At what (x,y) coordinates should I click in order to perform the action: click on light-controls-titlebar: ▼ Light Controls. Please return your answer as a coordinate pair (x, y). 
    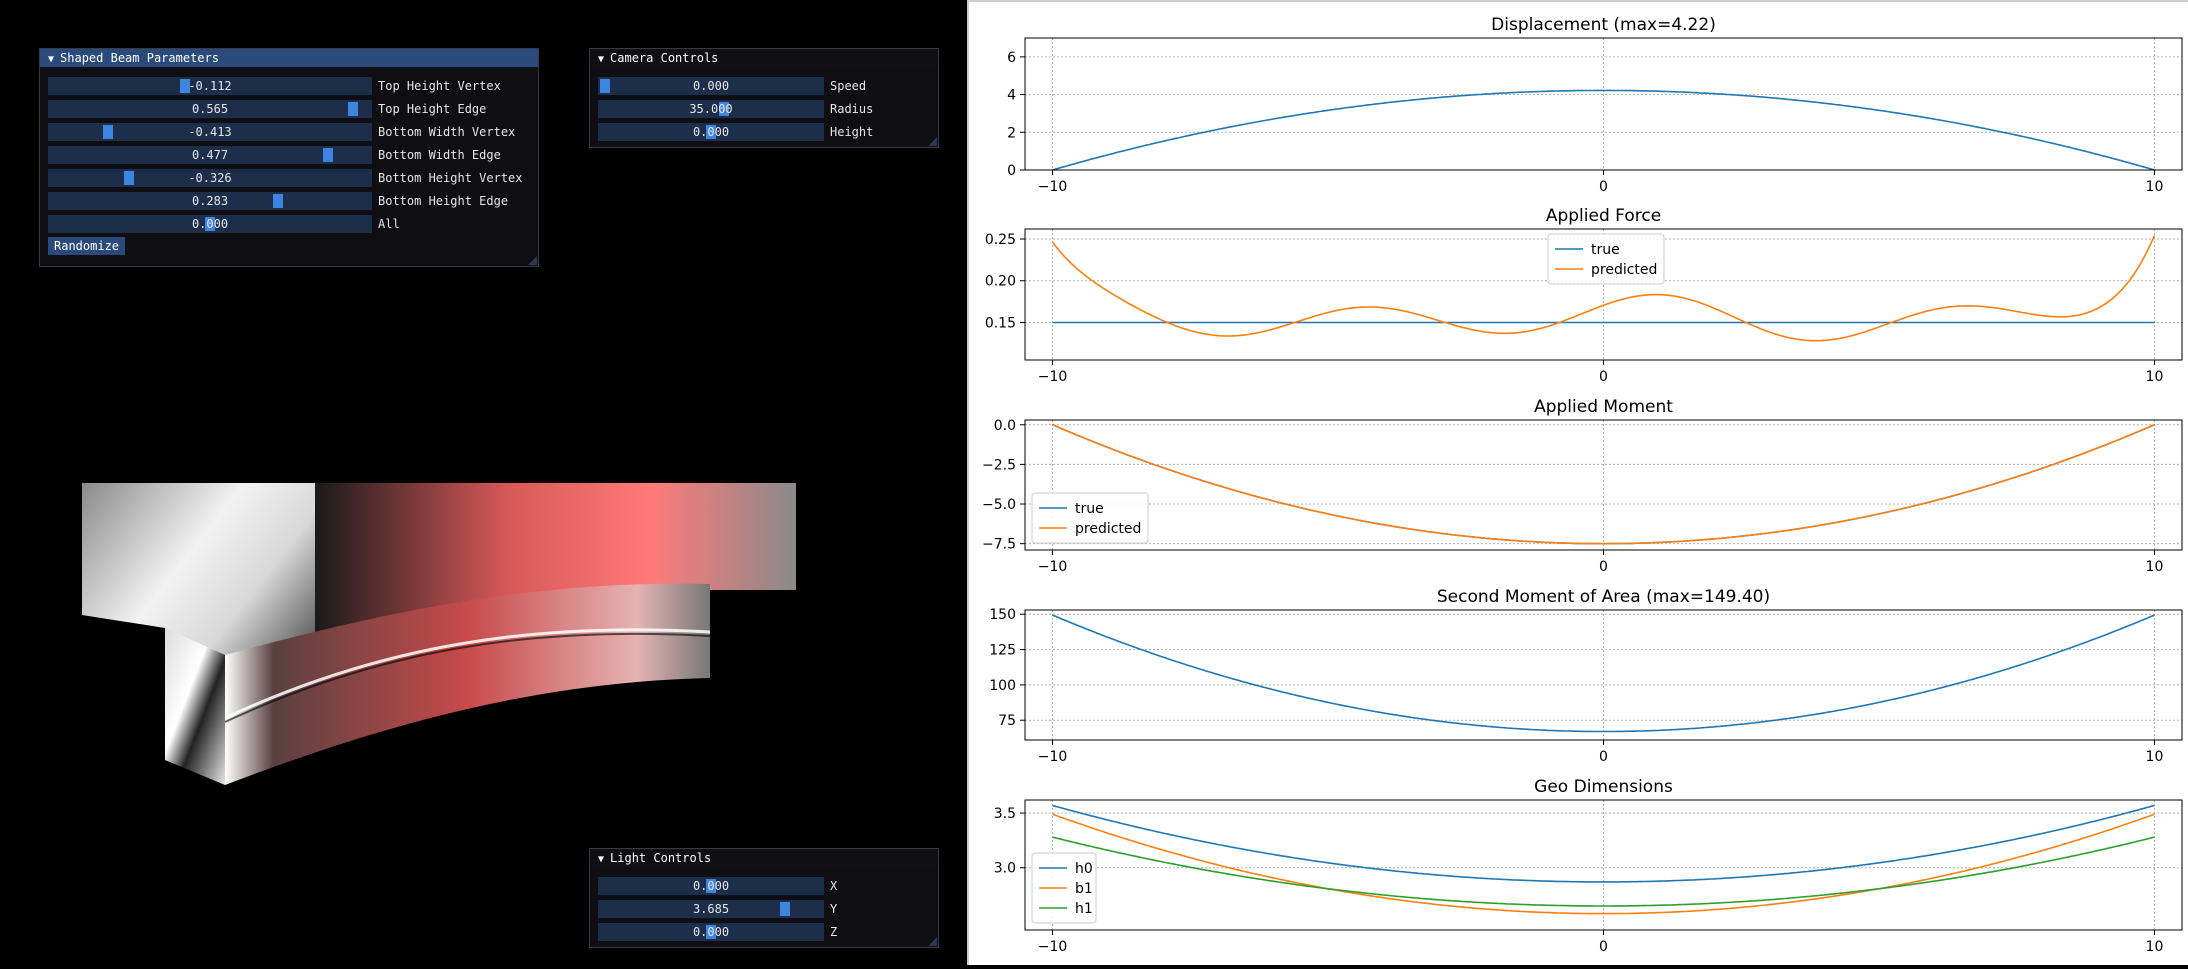
    Looking at the image, I should click on (764, 858).